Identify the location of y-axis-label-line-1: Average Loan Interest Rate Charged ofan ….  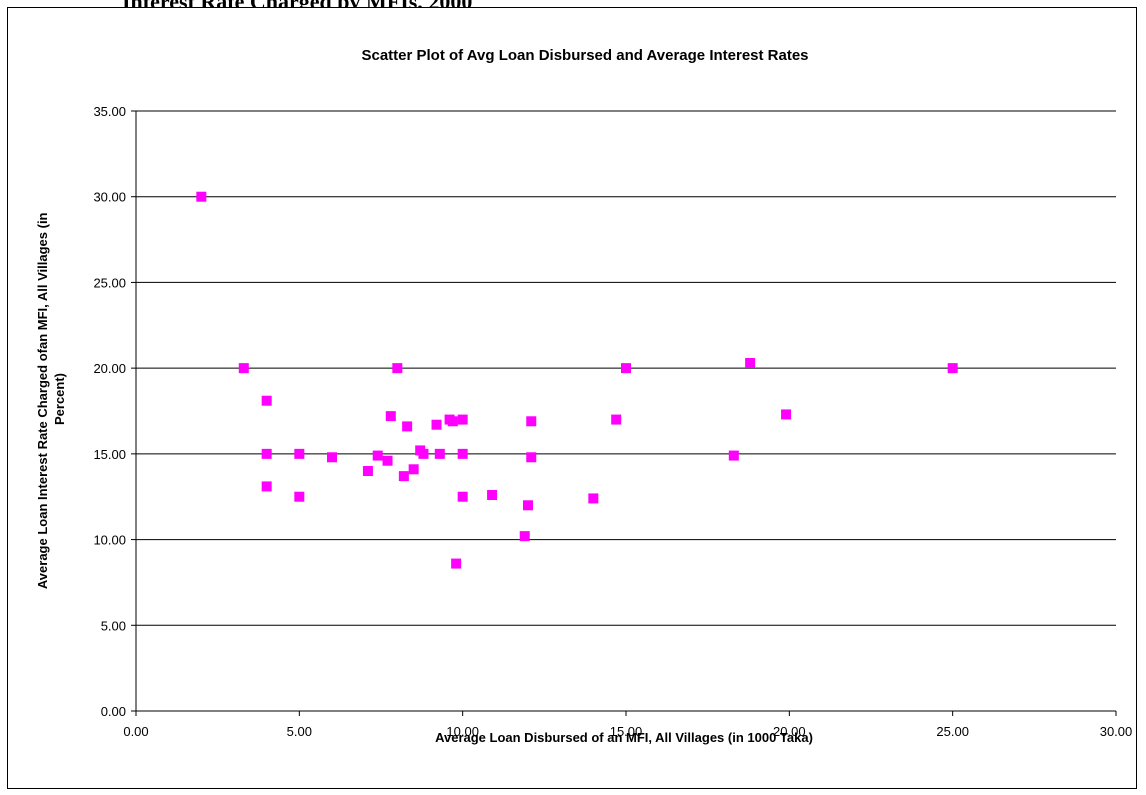
(42, 400).